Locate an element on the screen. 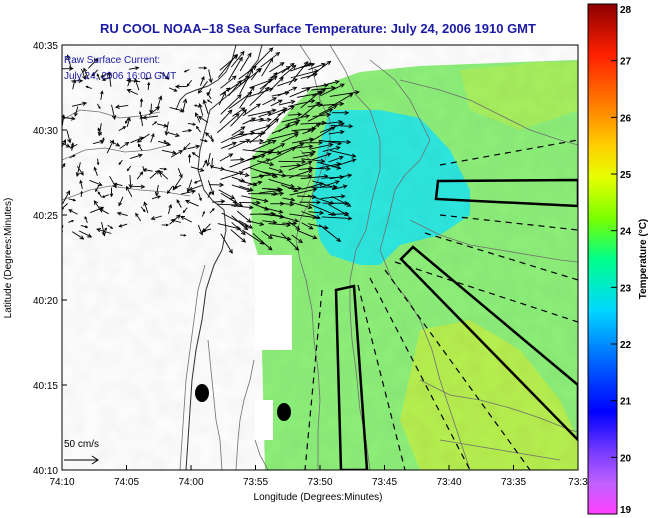 The image size is (651, 518). colorbar-tick-label: 19 is located at coordinates (626, 510).